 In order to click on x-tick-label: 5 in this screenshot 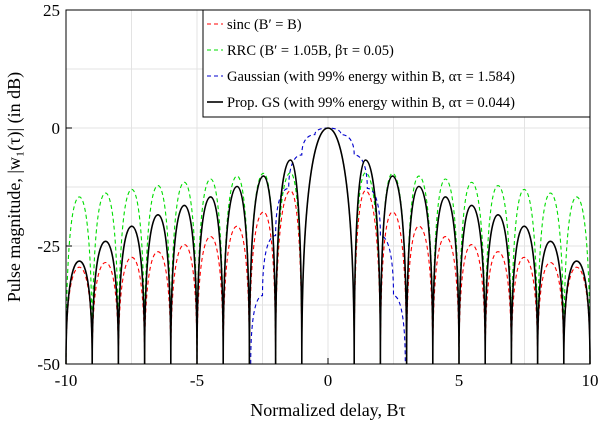, I will do `click(459, 380)`.